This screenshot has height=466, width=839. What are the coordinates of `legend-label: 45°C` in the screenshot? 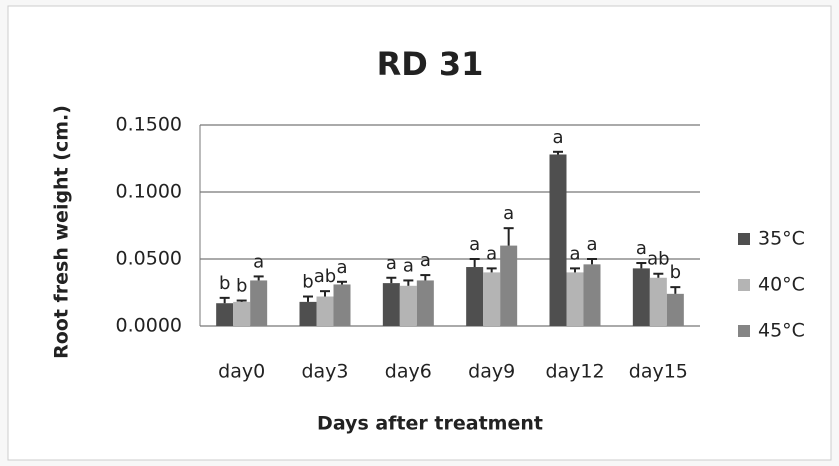 It's located at (781, 331).